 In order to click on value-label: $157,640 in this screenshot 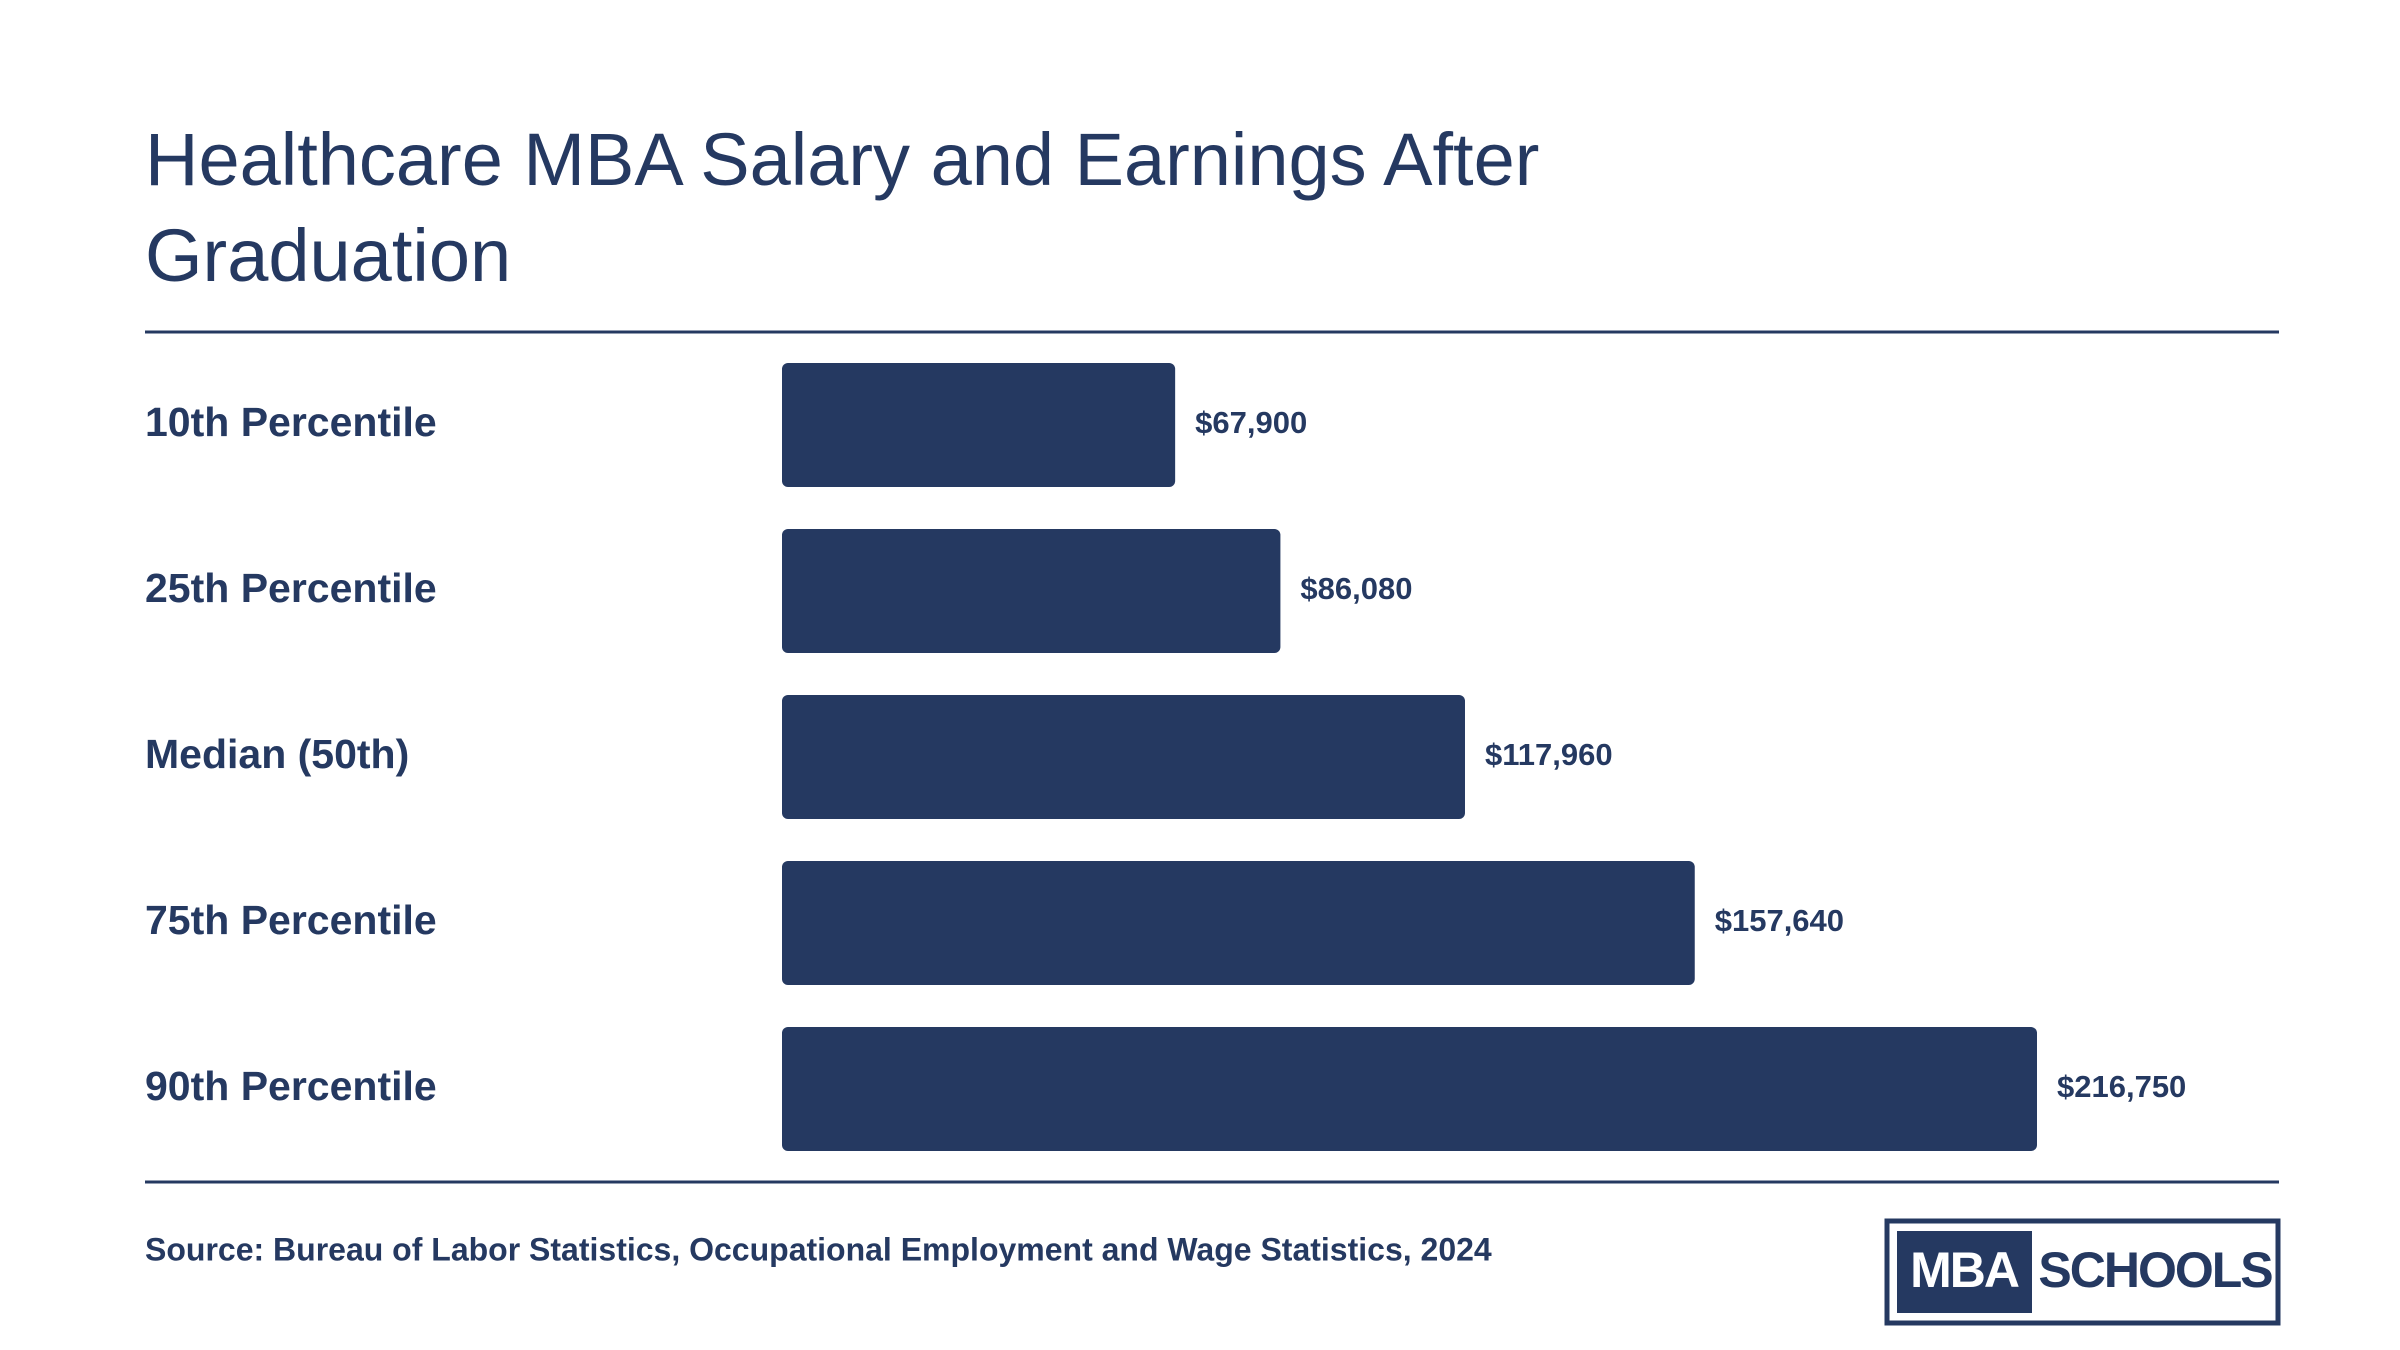, I will do `click(1779, 920)`.